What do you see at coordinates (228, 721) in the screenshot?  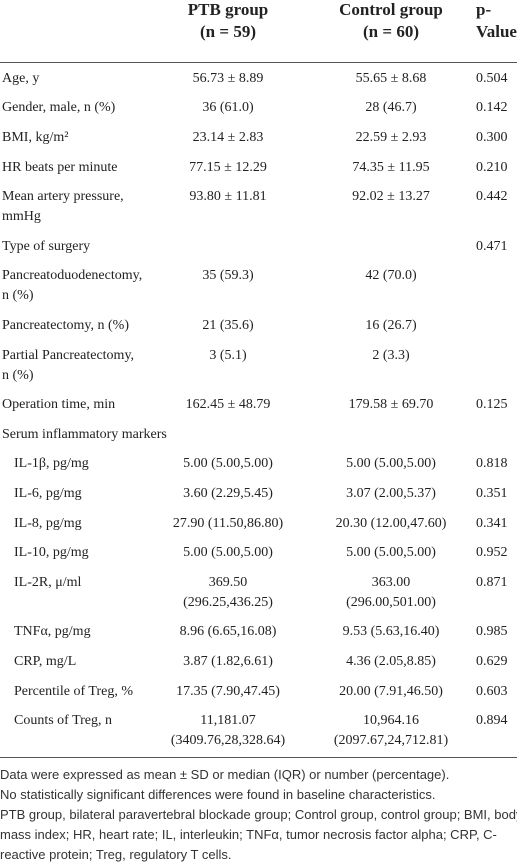 I see `ptb-value: 11,181.07` at bounding box center [228, 721].